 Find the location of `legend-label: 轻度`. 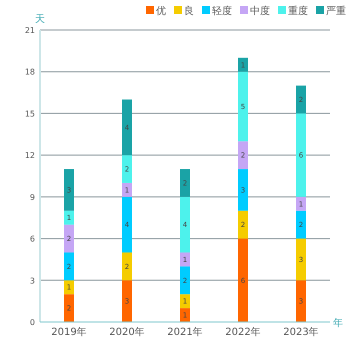

legend-label: 轻度 is located at coordinates (222, 11).